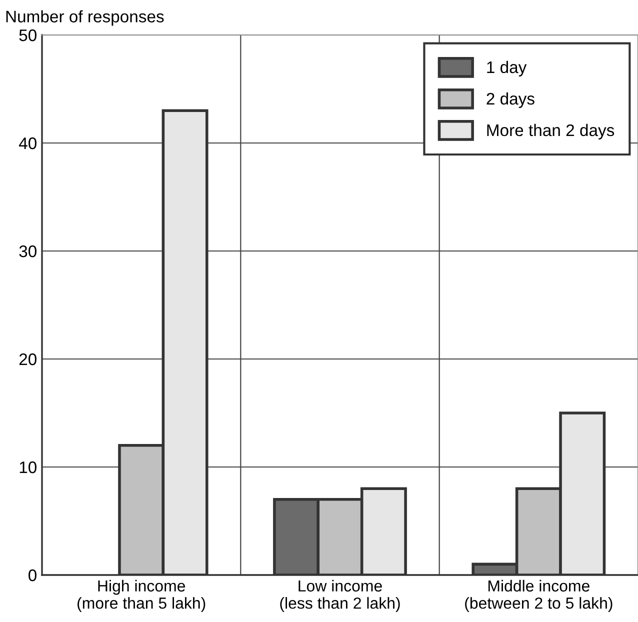  What do you see at coordinates (27, 251) in the screenshot?
I see `y-tick-label: 30` at bounding box center [27, 251].